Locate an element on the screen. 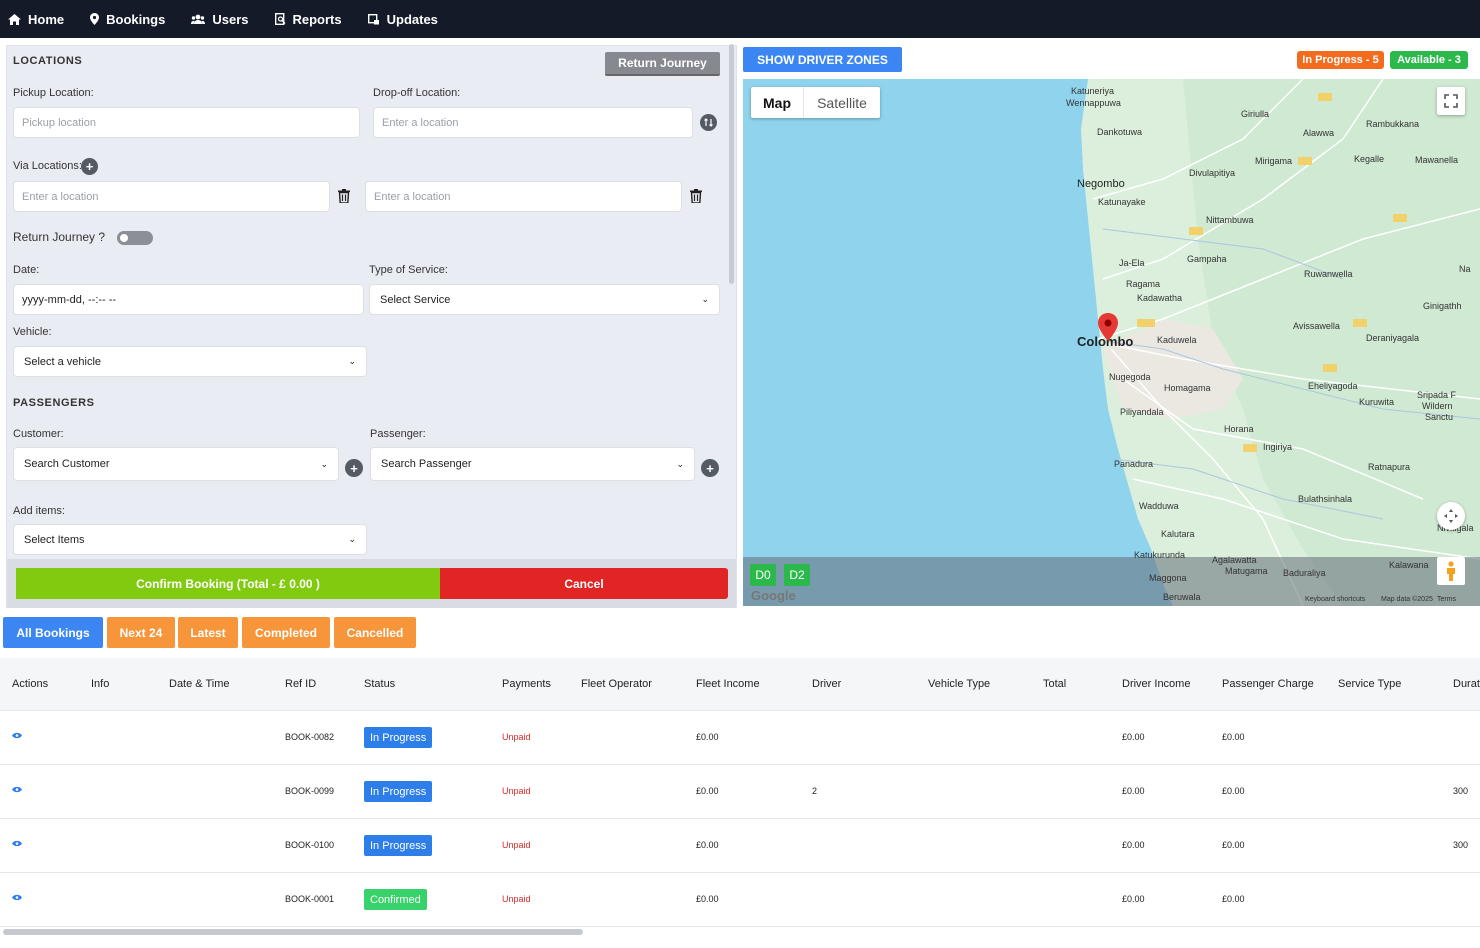 This screenshot has width=1480, height=948. map-data-attribution: Map data ©2025 is located at coordinates (1407, 599).